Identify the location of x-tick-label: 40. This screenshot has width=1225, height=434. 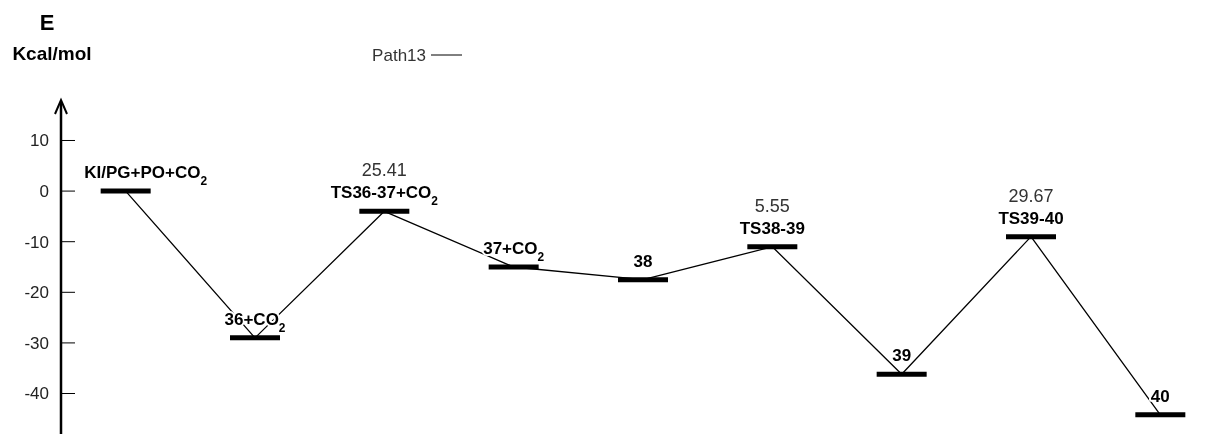
(1160, 396).